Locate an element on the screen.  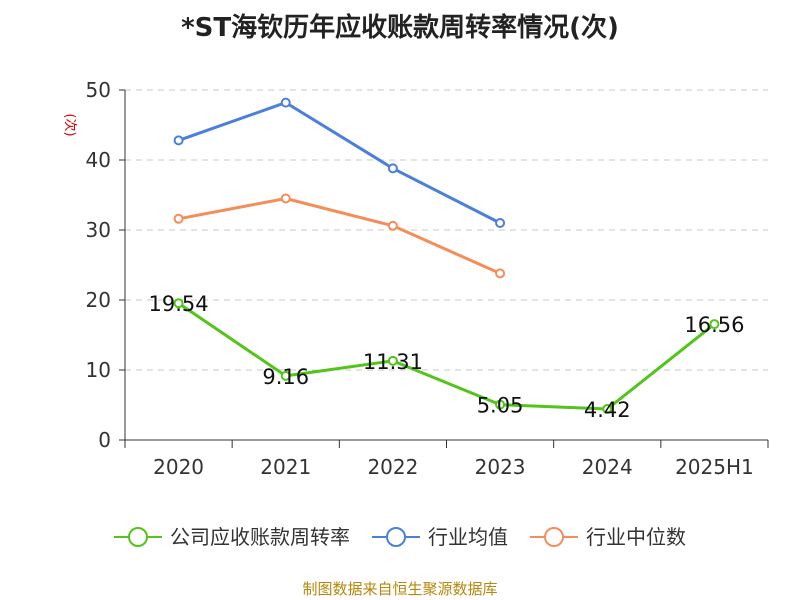
y-tick-label: 50 is located at coordinates (98, 90).